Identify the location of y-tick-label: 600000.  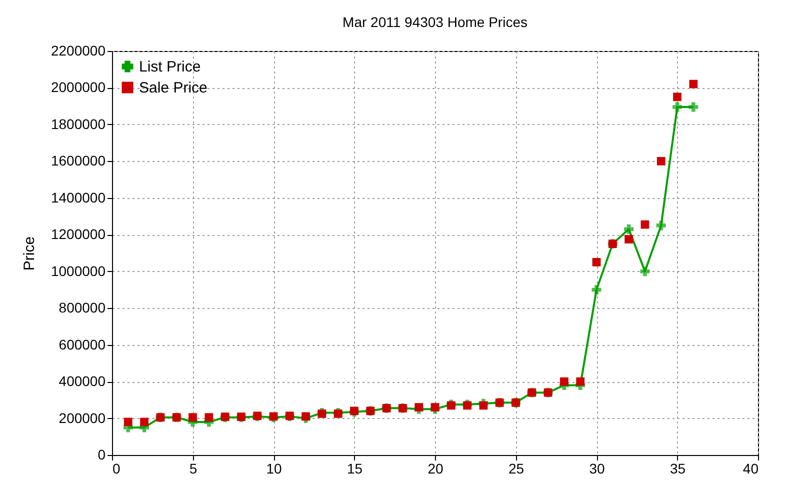
(82, 344).